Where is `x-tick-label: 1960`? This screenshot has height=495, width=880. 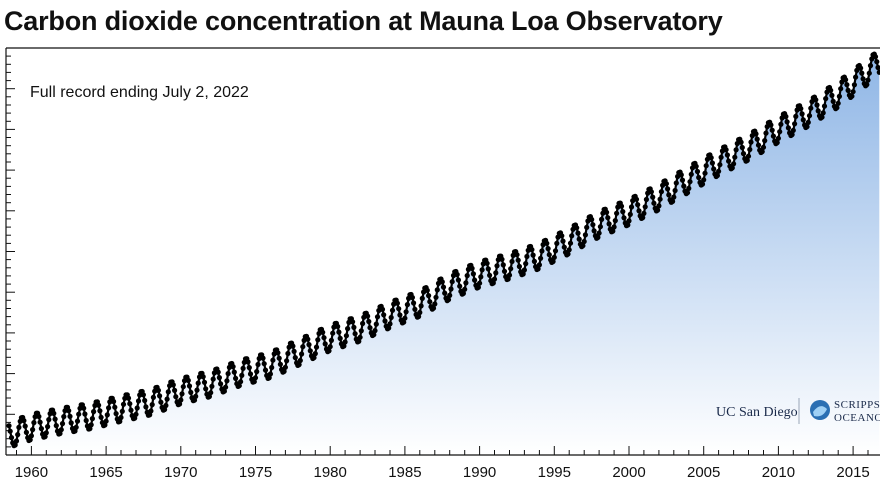
x-tick-label: 1960 is located at coordinates (31, 472).